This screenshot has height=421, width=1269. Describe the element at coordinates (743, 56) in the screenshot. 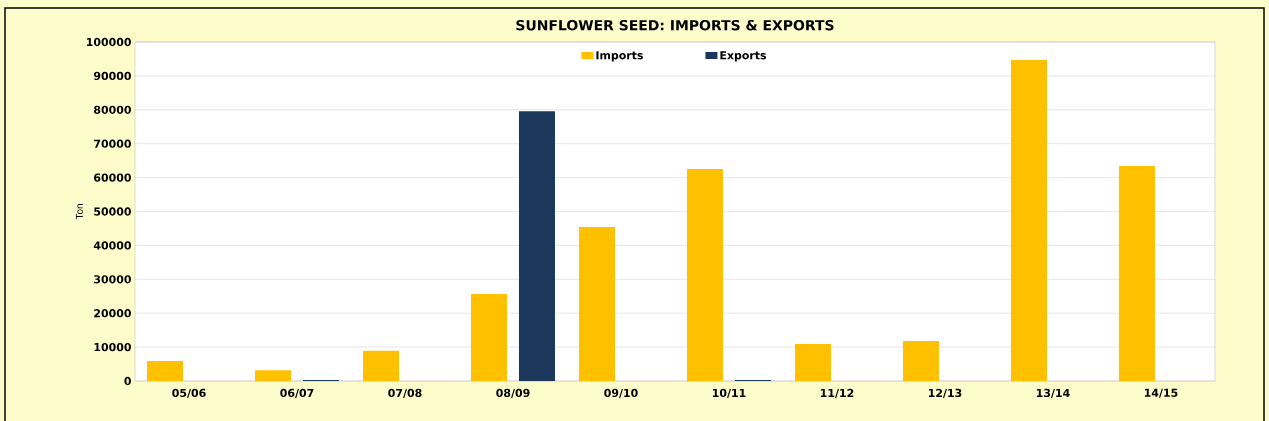

I see `legend-label: Exports` at that location.